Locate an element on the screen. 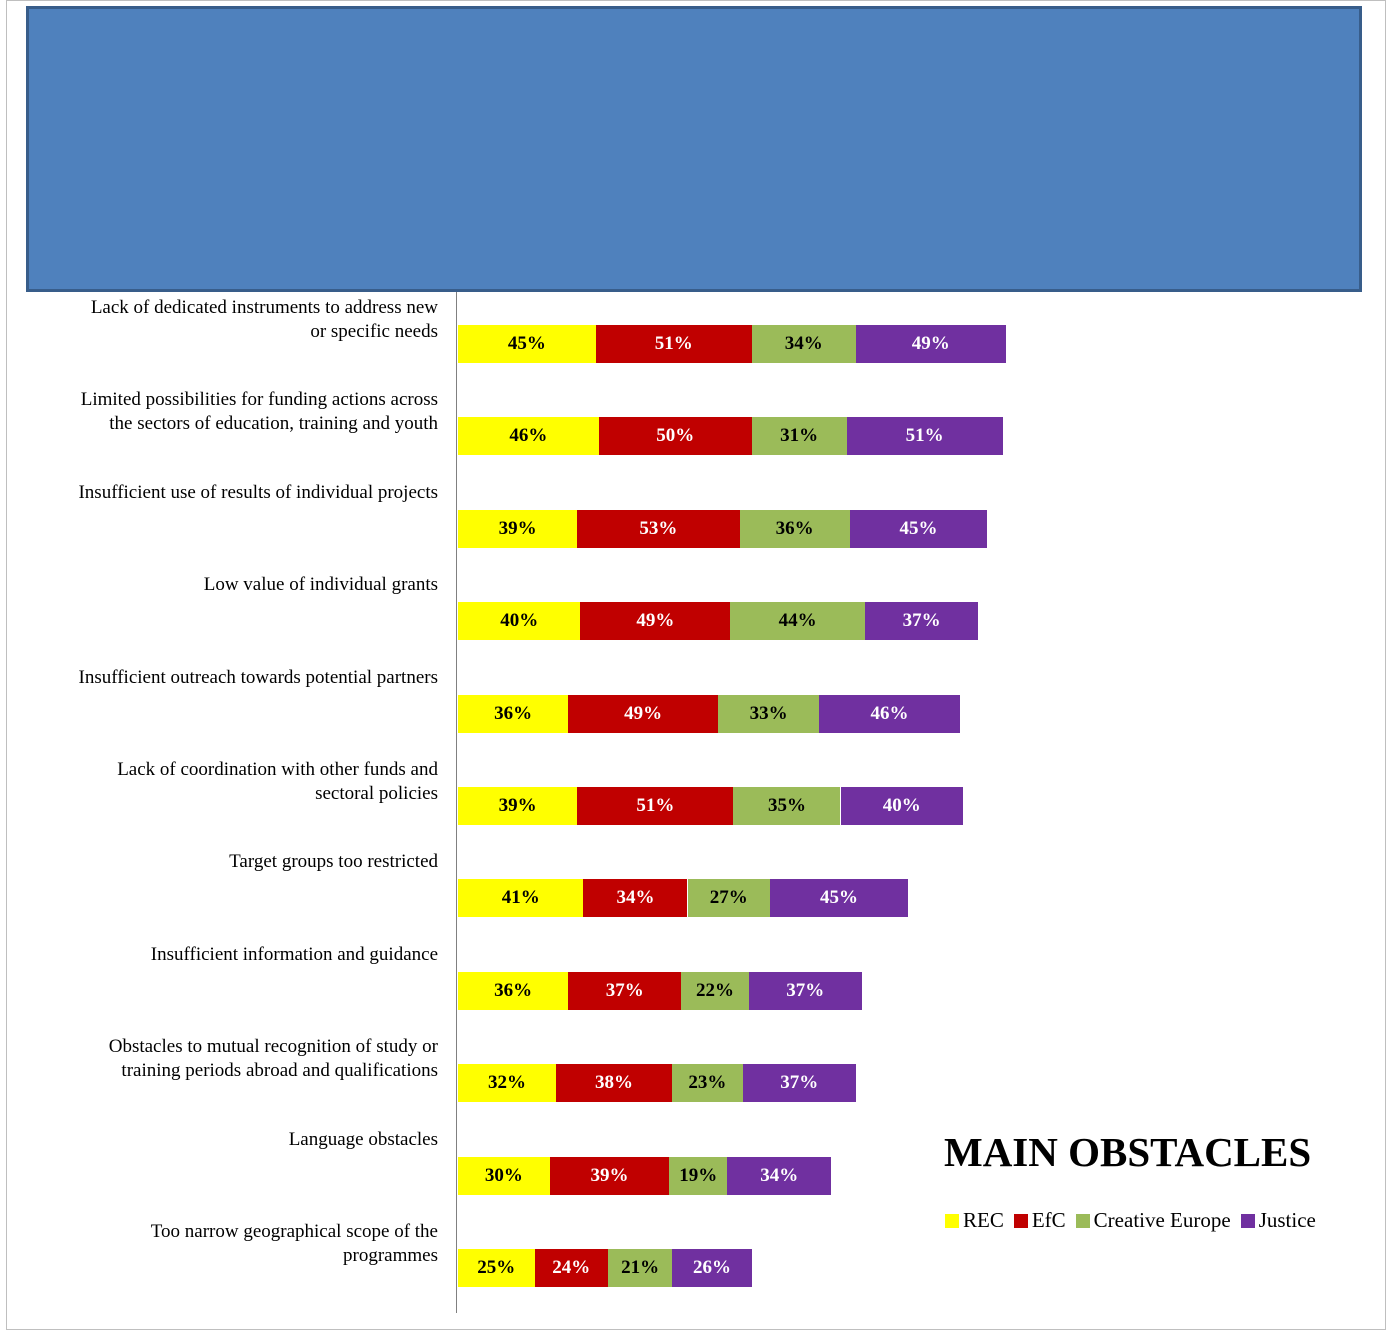  bar-segment-justice: 40% is located at coordinates (901, 806).